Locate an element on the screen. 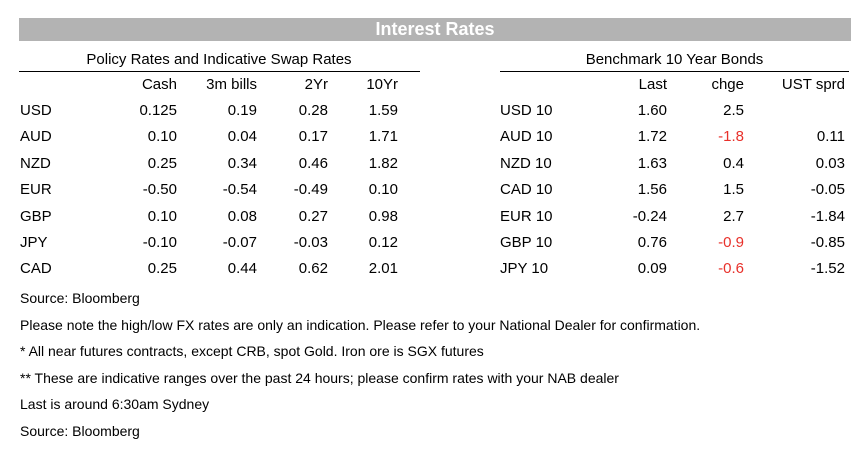  table-row: CAD 10 1.56 1.5 -0.05 is located at coordinates (672, 190).